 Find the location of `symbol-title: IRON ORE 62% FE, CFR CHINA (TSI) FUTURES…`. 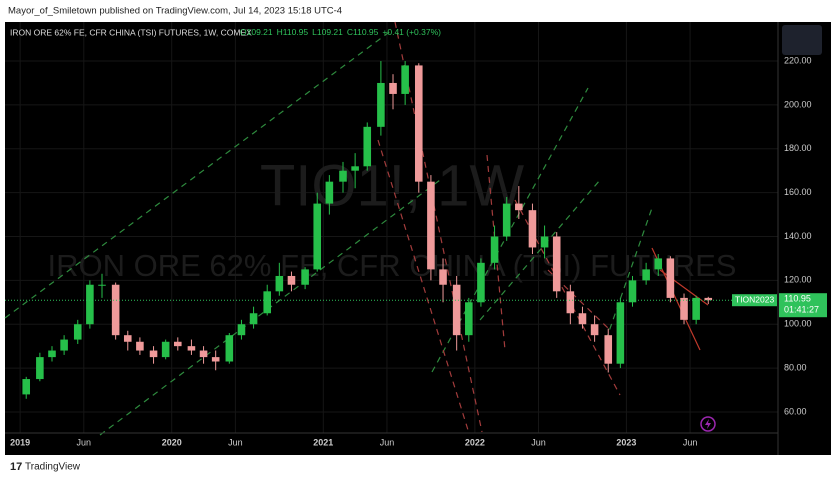

symbol-title: IRON ORE 62% FE, CFR CHINA (TSI) FUTURES… is located at coordinates (131, 32).